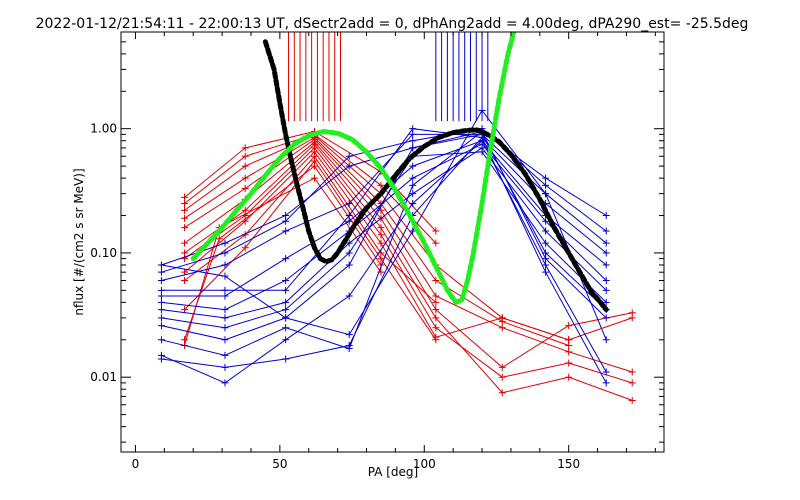 The height and width of the screenshot is (500, 800). I want to click on y-tick-label: 0.10, so click(103, 253).